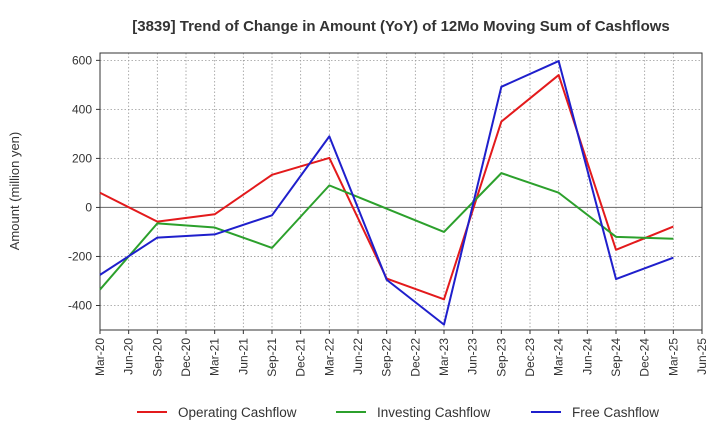  What do you see at coordinates (243, 356) in the screenshot?
I see `x-tick-label: Jun-21` at bounding box center [243, 356].